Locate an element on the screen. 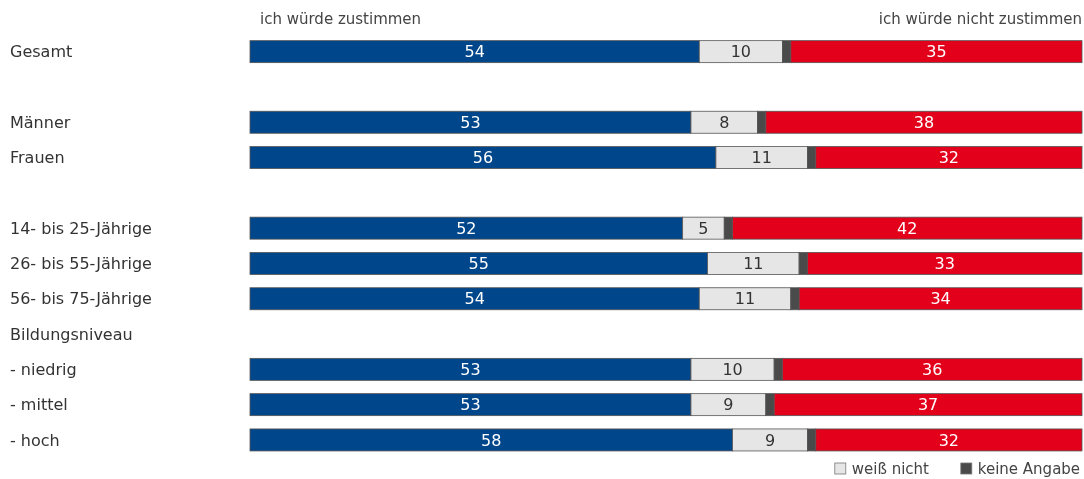 This screenshot has width=1084, height=479. data-label: 42 is located at coordinates (907, 228).